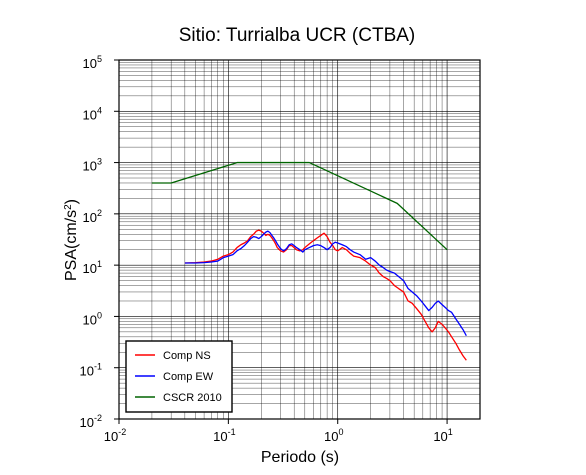 Image resolution: width=586 pixels, height=475 pixels. What do you see at coordinates (340, 432) in the screenshot?
I see `x-tick-label-exp: 0` at bounding box center [340, 432].